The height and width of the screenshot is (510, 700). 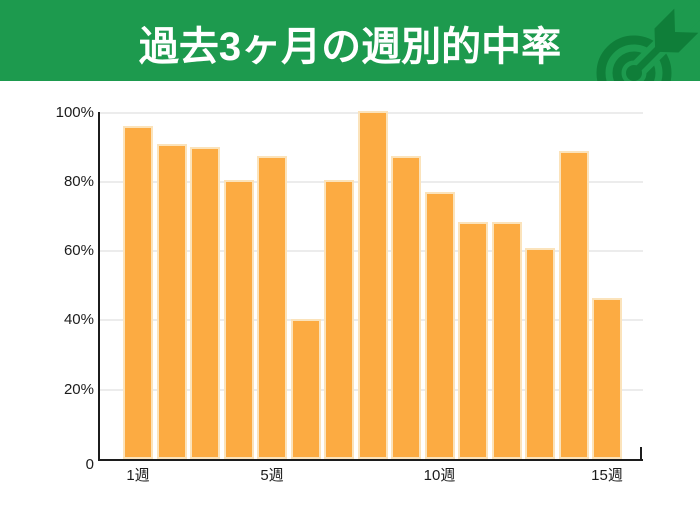 What do you see at coordinates (74, 112) in the screenshot?
I see `y-axis-tick-label: 100%` at bounding box center [74, 112].